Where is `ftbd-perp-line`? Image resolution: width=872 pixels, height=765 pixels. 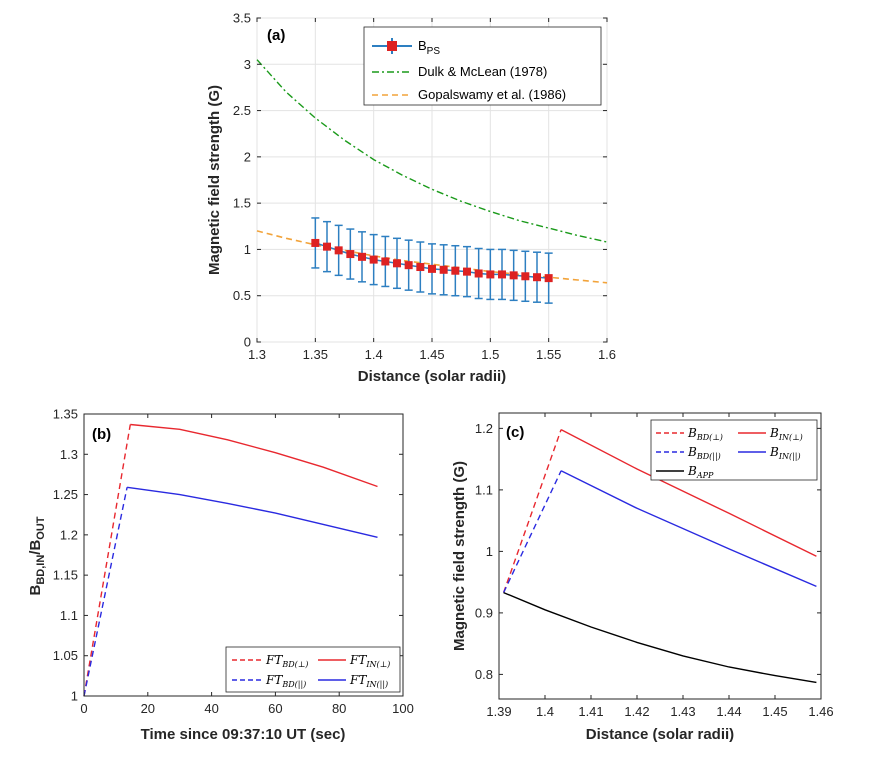 ftbd-perp-line is located at coordinates (107, 560).